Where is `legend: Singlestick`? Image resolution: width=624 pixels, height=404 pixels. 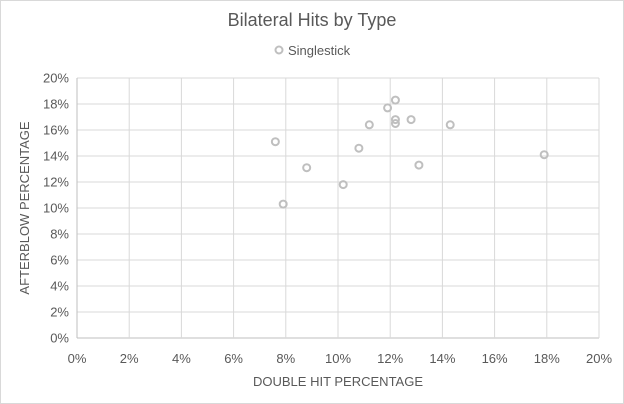
legend: Singlestick is located at coordinates (312, 50).